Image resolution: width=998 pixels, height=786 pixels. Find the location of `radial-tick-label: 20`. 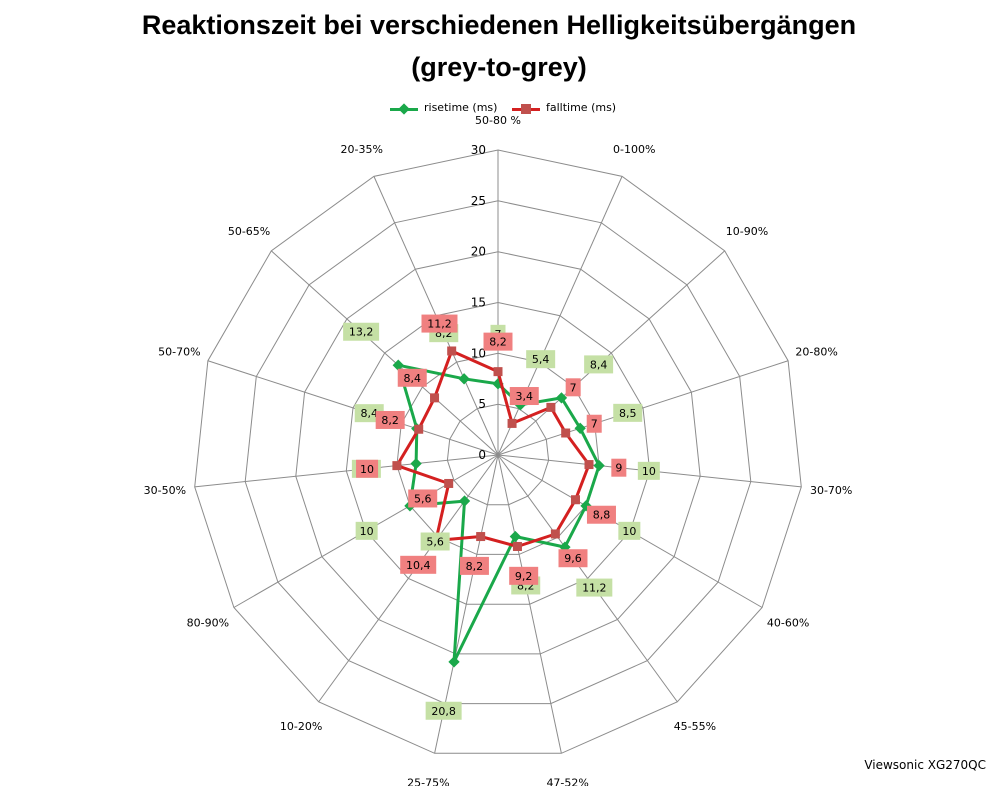

radial-tick-label: 20 is located at coordinates (478, 252).